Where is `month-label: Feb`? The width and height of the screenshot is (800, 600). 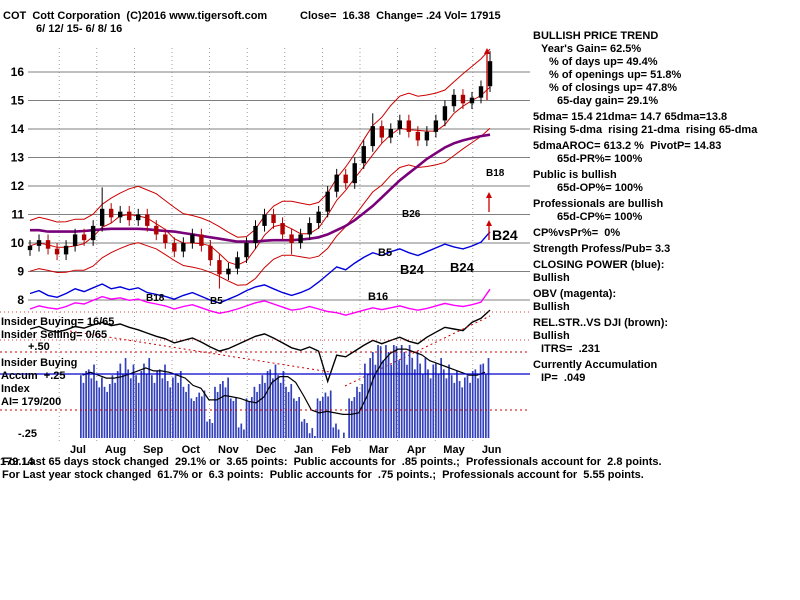 month-label: Feb is located at coordinates (341, 450).